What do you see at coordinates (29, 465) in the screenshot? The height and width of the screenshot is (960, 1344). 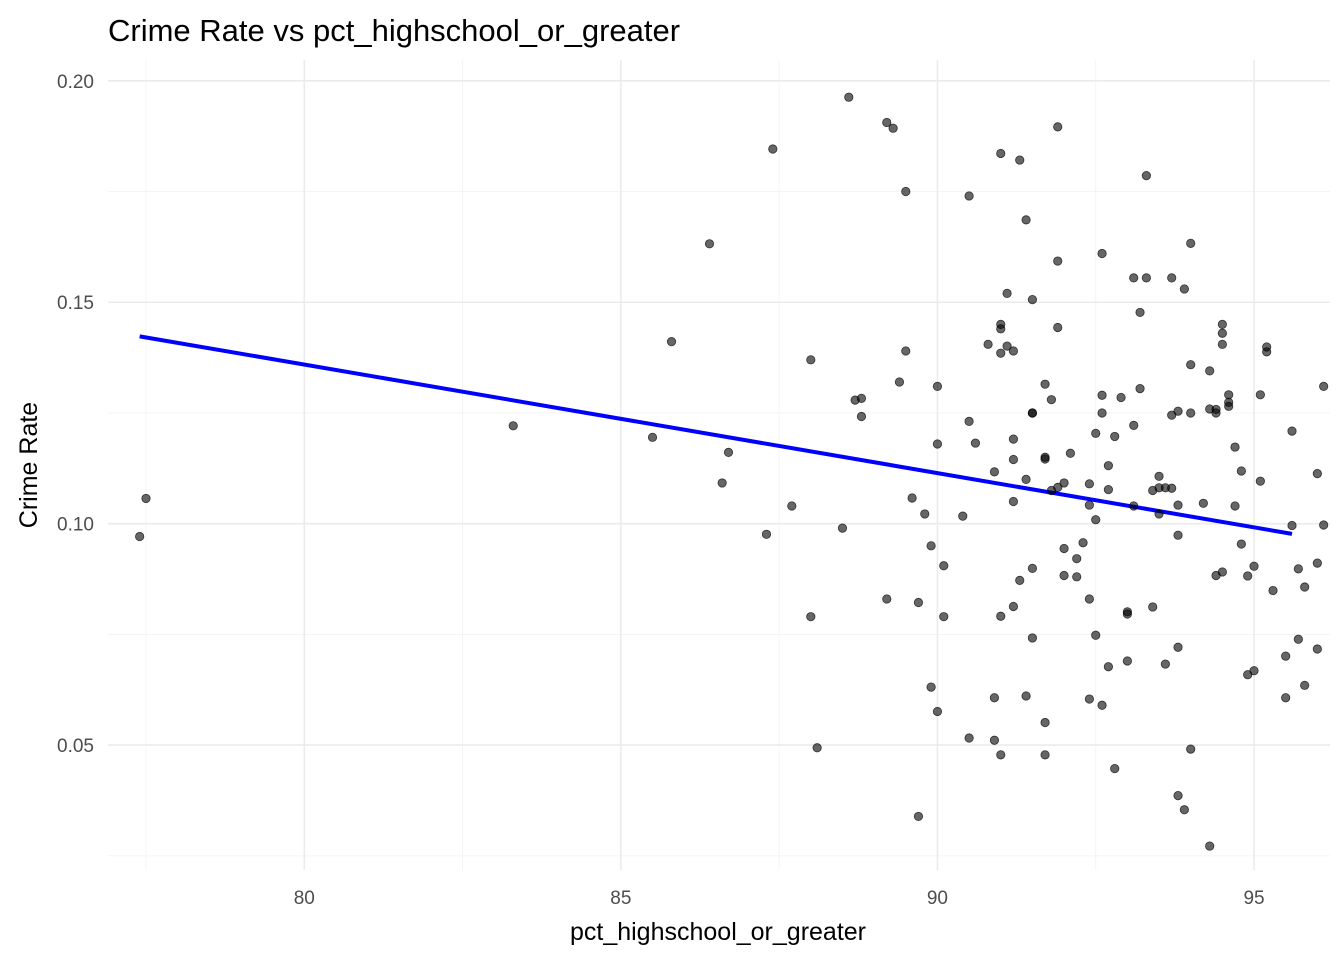 I see `y-axis-title: Crime Rate` at bounding box center [29, 465].